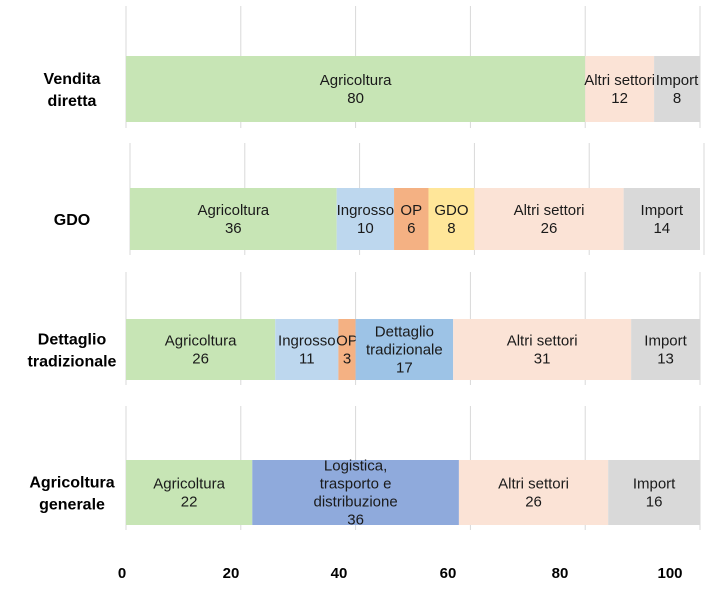 The height and width of the screenshot is (592, 708). What do you see at coordinates (355, 466) in the screenshot?
I see `segment-name-label: Logistica,` at bounding box center [355, 466].